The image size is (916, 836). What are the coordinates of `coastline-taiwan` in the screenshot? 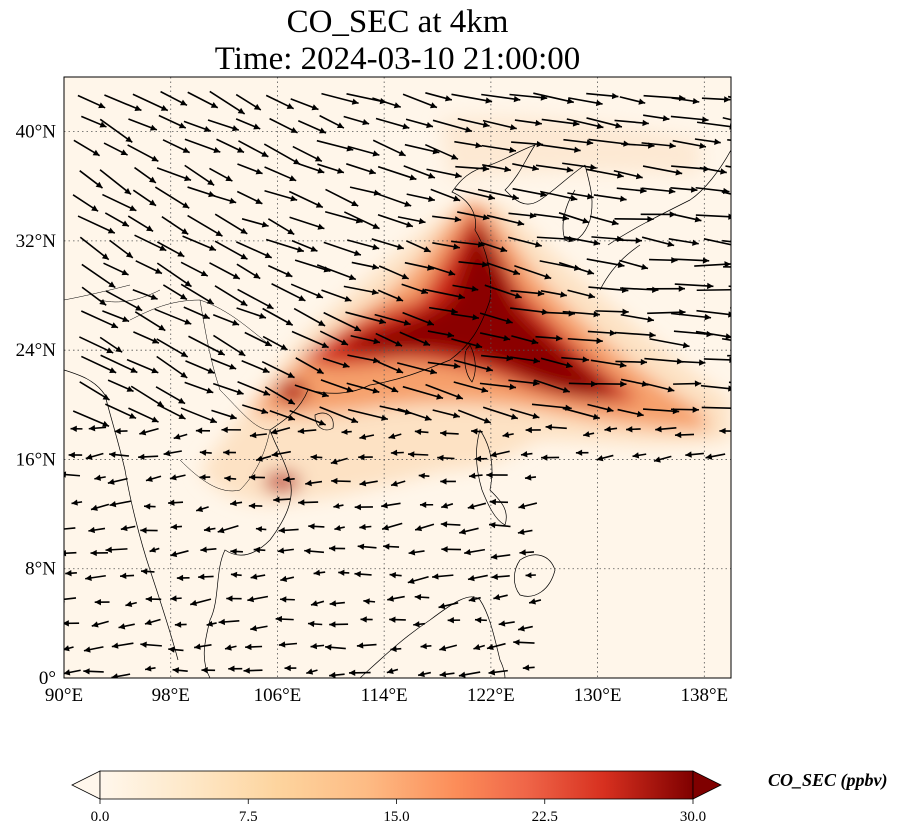 It's located at (470, 363).